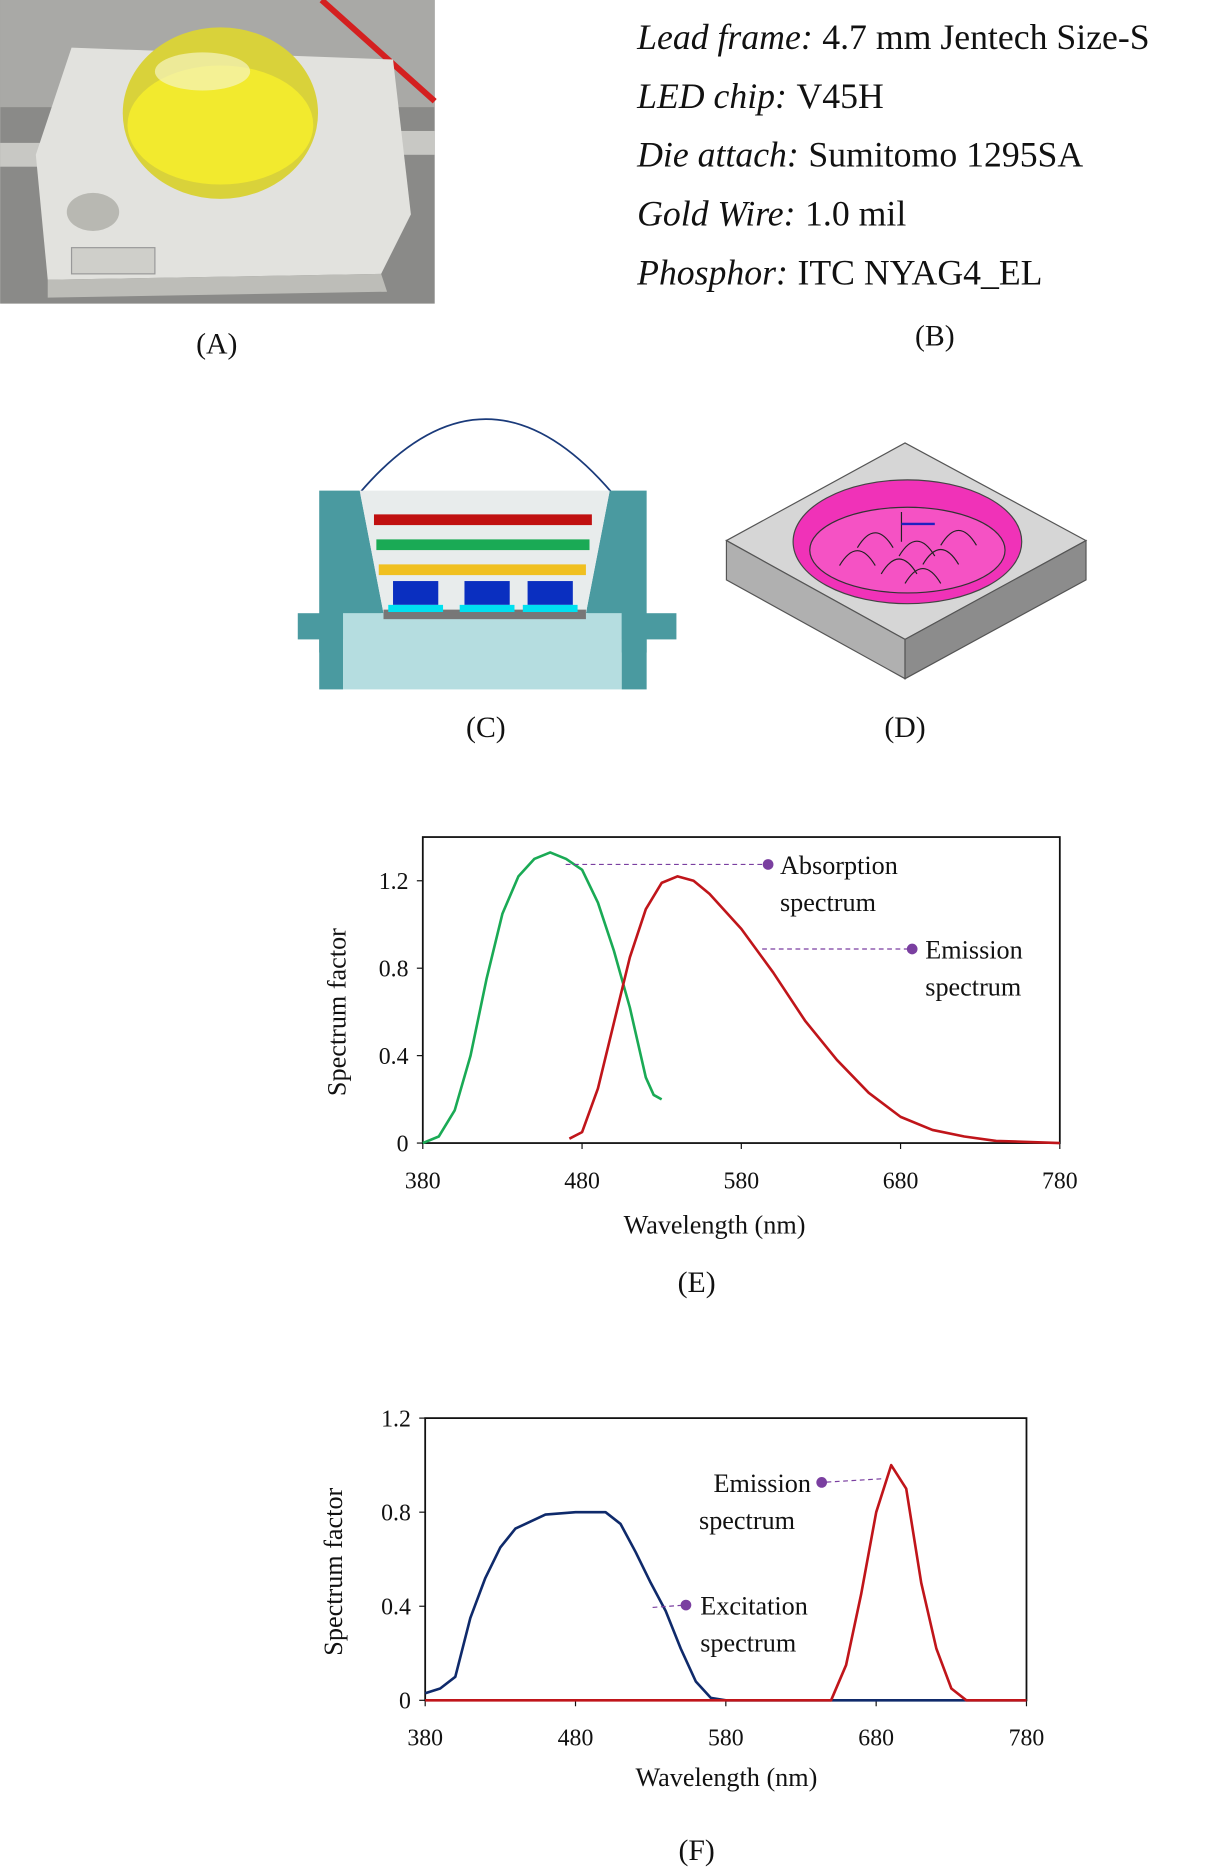 The width and height of the screenshot is (1229, 1867). What do you see at coordinates (945, 155) in the screenshot?
I see `spec-value: Sumitomo 1295SA` at bounding box center [945, 155].